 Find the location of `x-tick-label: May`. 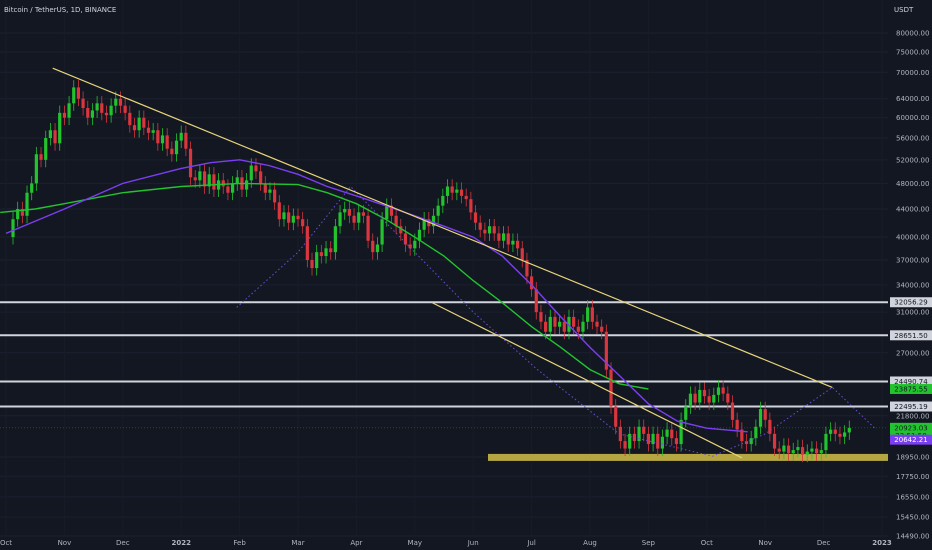

x-tick-label: May is located at coordinates (415, 543).